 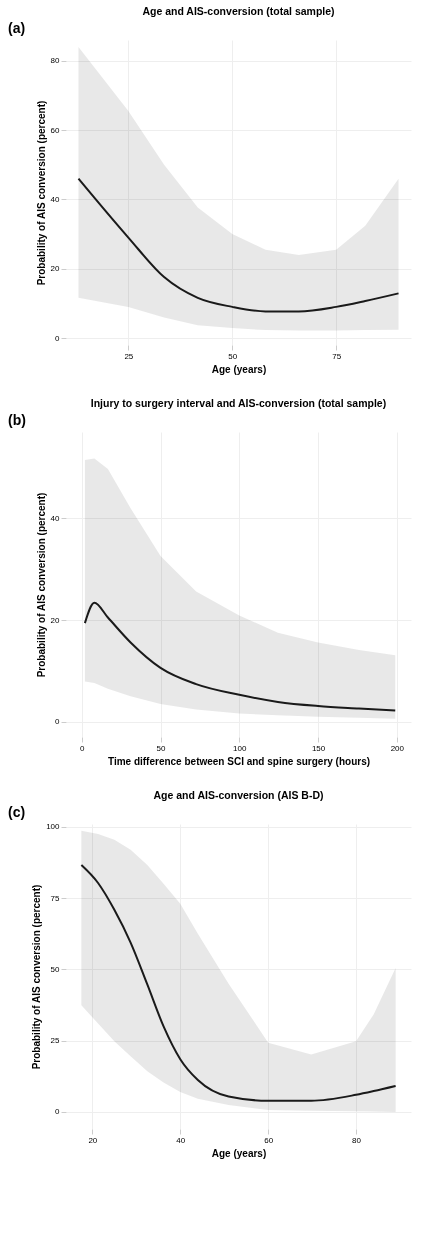 I want to click on x-tick-label: 40, so click(x=181, y=1140).